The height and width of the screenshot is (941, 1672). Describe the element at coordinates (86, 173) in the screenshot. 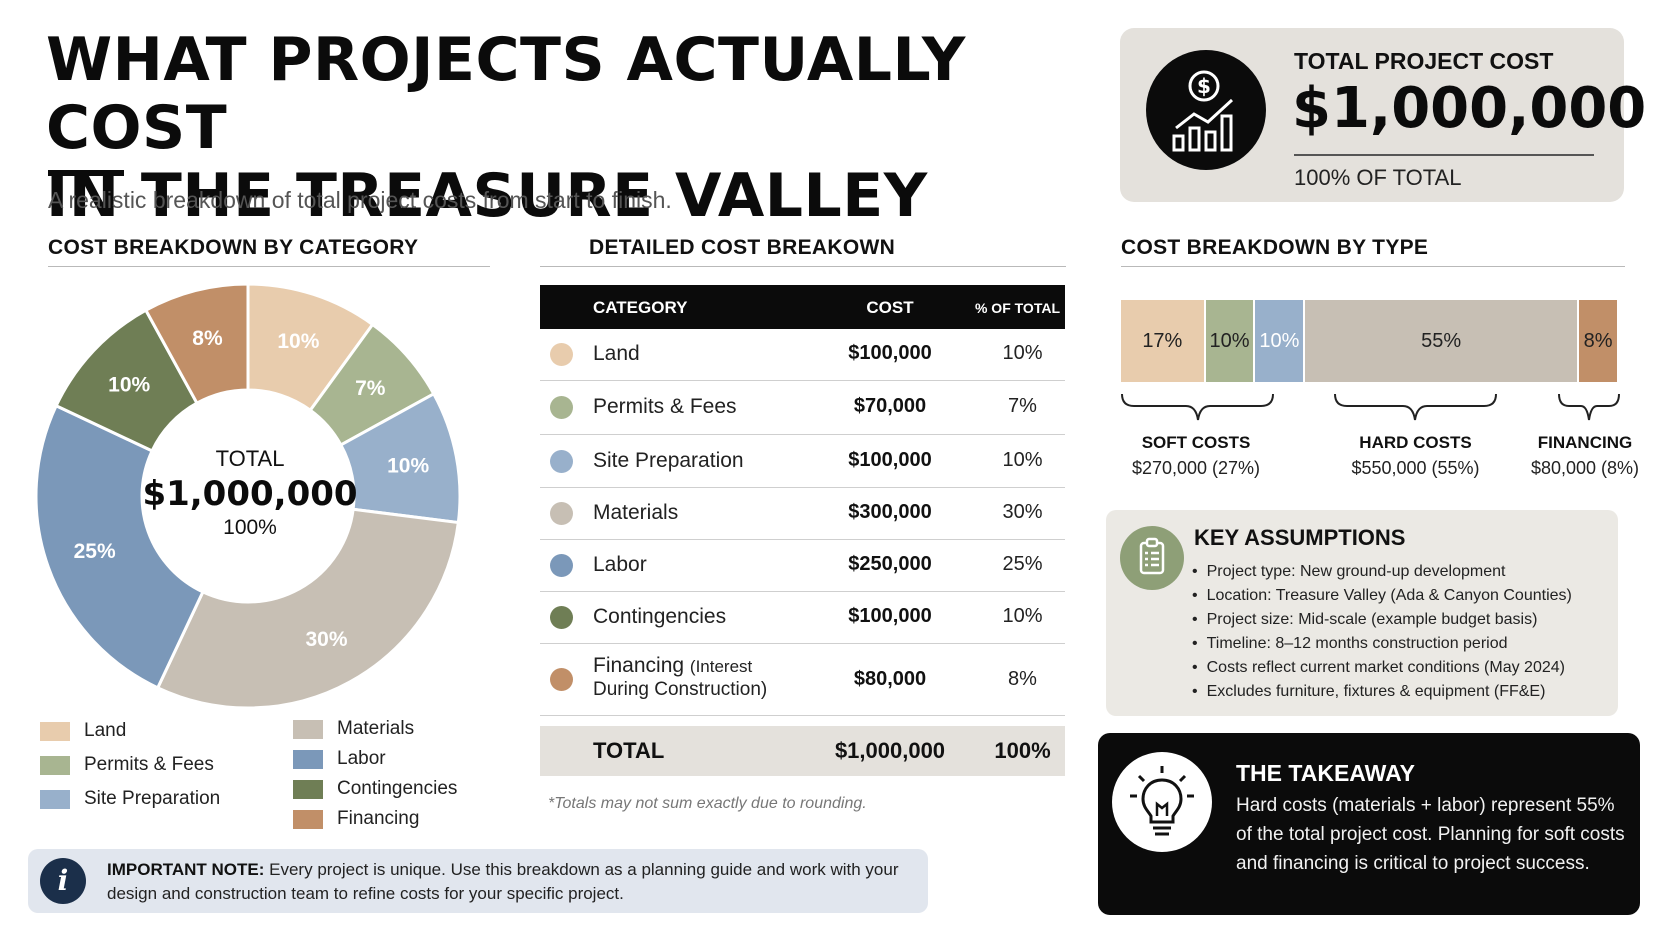

I see `title-underline` at that location.